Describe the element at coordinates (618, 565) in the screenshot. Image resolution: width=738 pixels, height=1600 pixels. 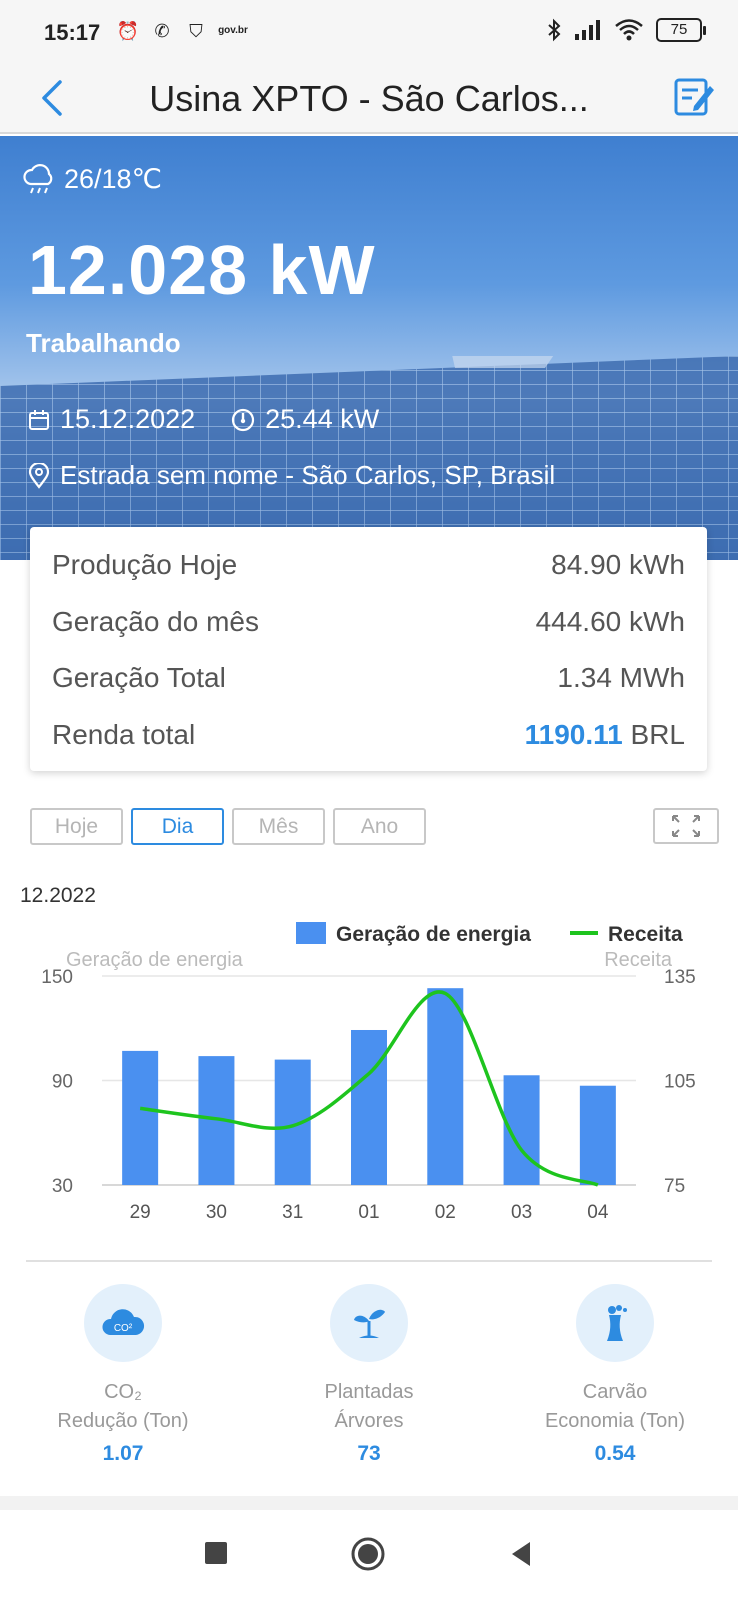
I see `stat-value: 84.90 kWh` at that location.